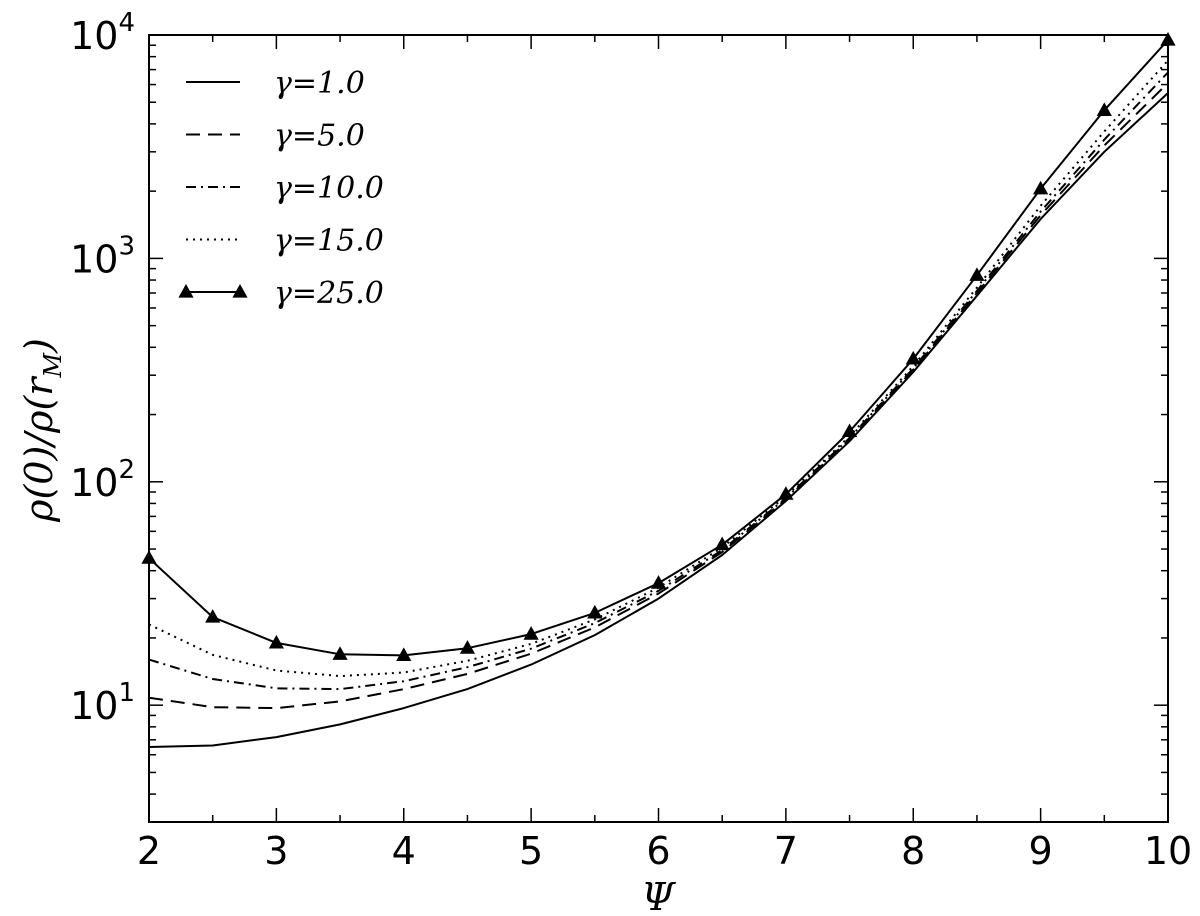 The image size is (1200, 916). I want to click on y-axis-label: ρ(0)/ρ(rM), so click(42, 430).